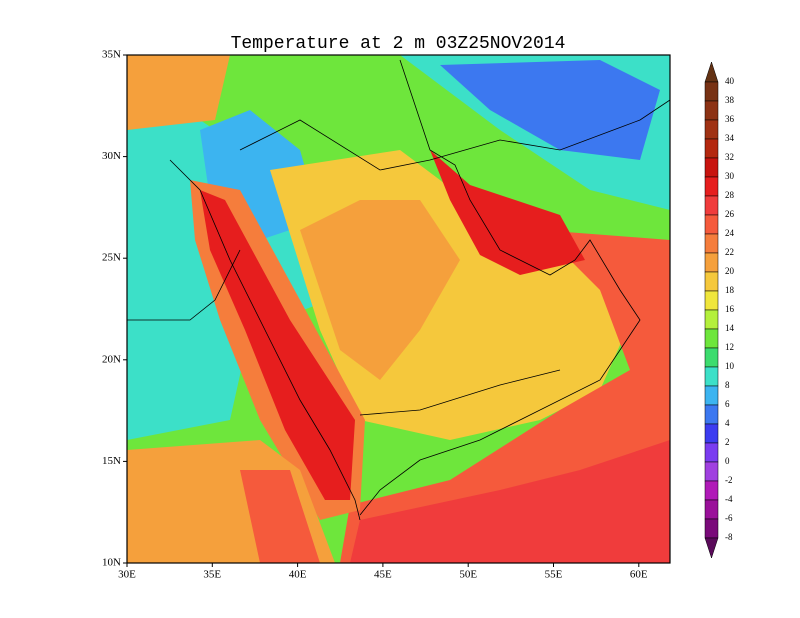 The image size is (800, 618). What do you see at coordinates (383, 575) in the screenshot?
I see `lon-tick-label: 45E` at bounding box center [383, 575].